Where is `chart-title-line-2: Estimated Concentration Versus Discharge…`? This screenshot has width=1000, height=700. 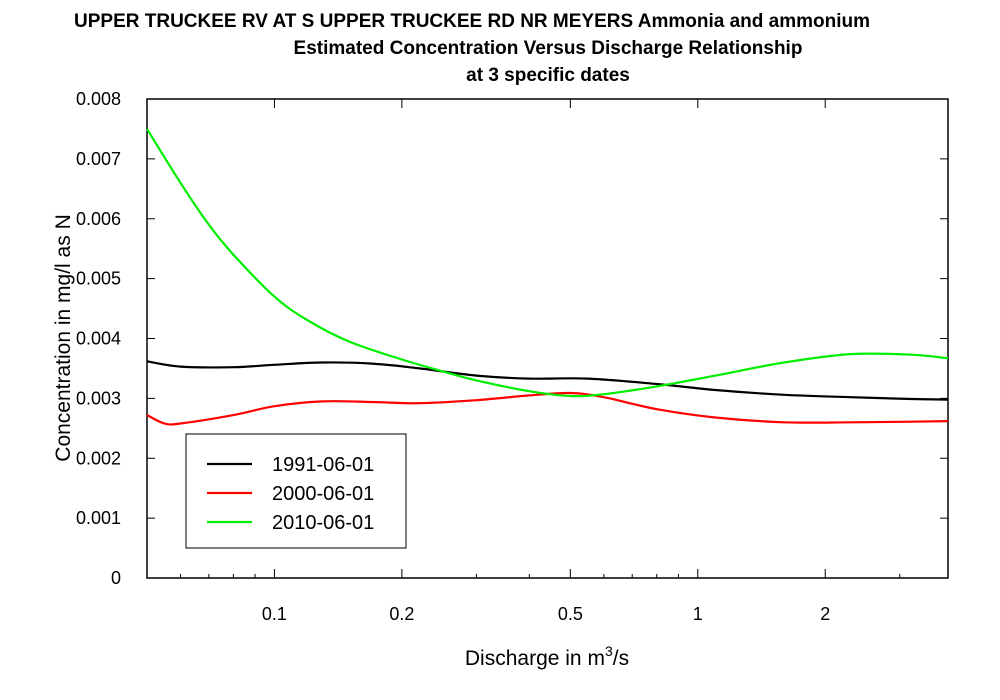
chart-title-line-2: Estimated Concentration Versus Discharge… is located at coordinates (548, 48).